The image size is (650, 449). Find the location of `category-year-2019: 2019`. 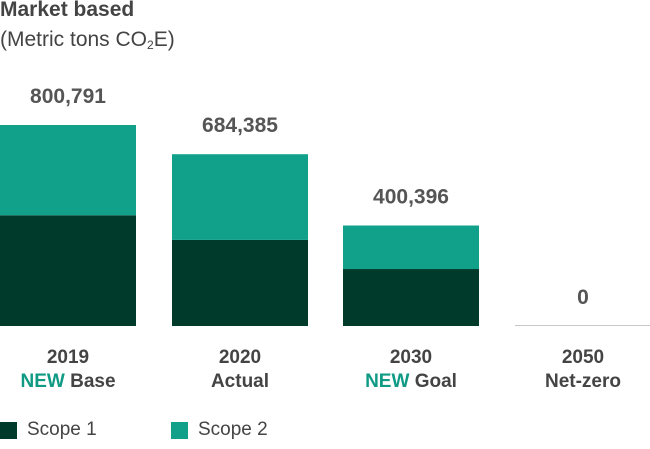

category-year-2019: 2019 is located at coordinates (68, 357).